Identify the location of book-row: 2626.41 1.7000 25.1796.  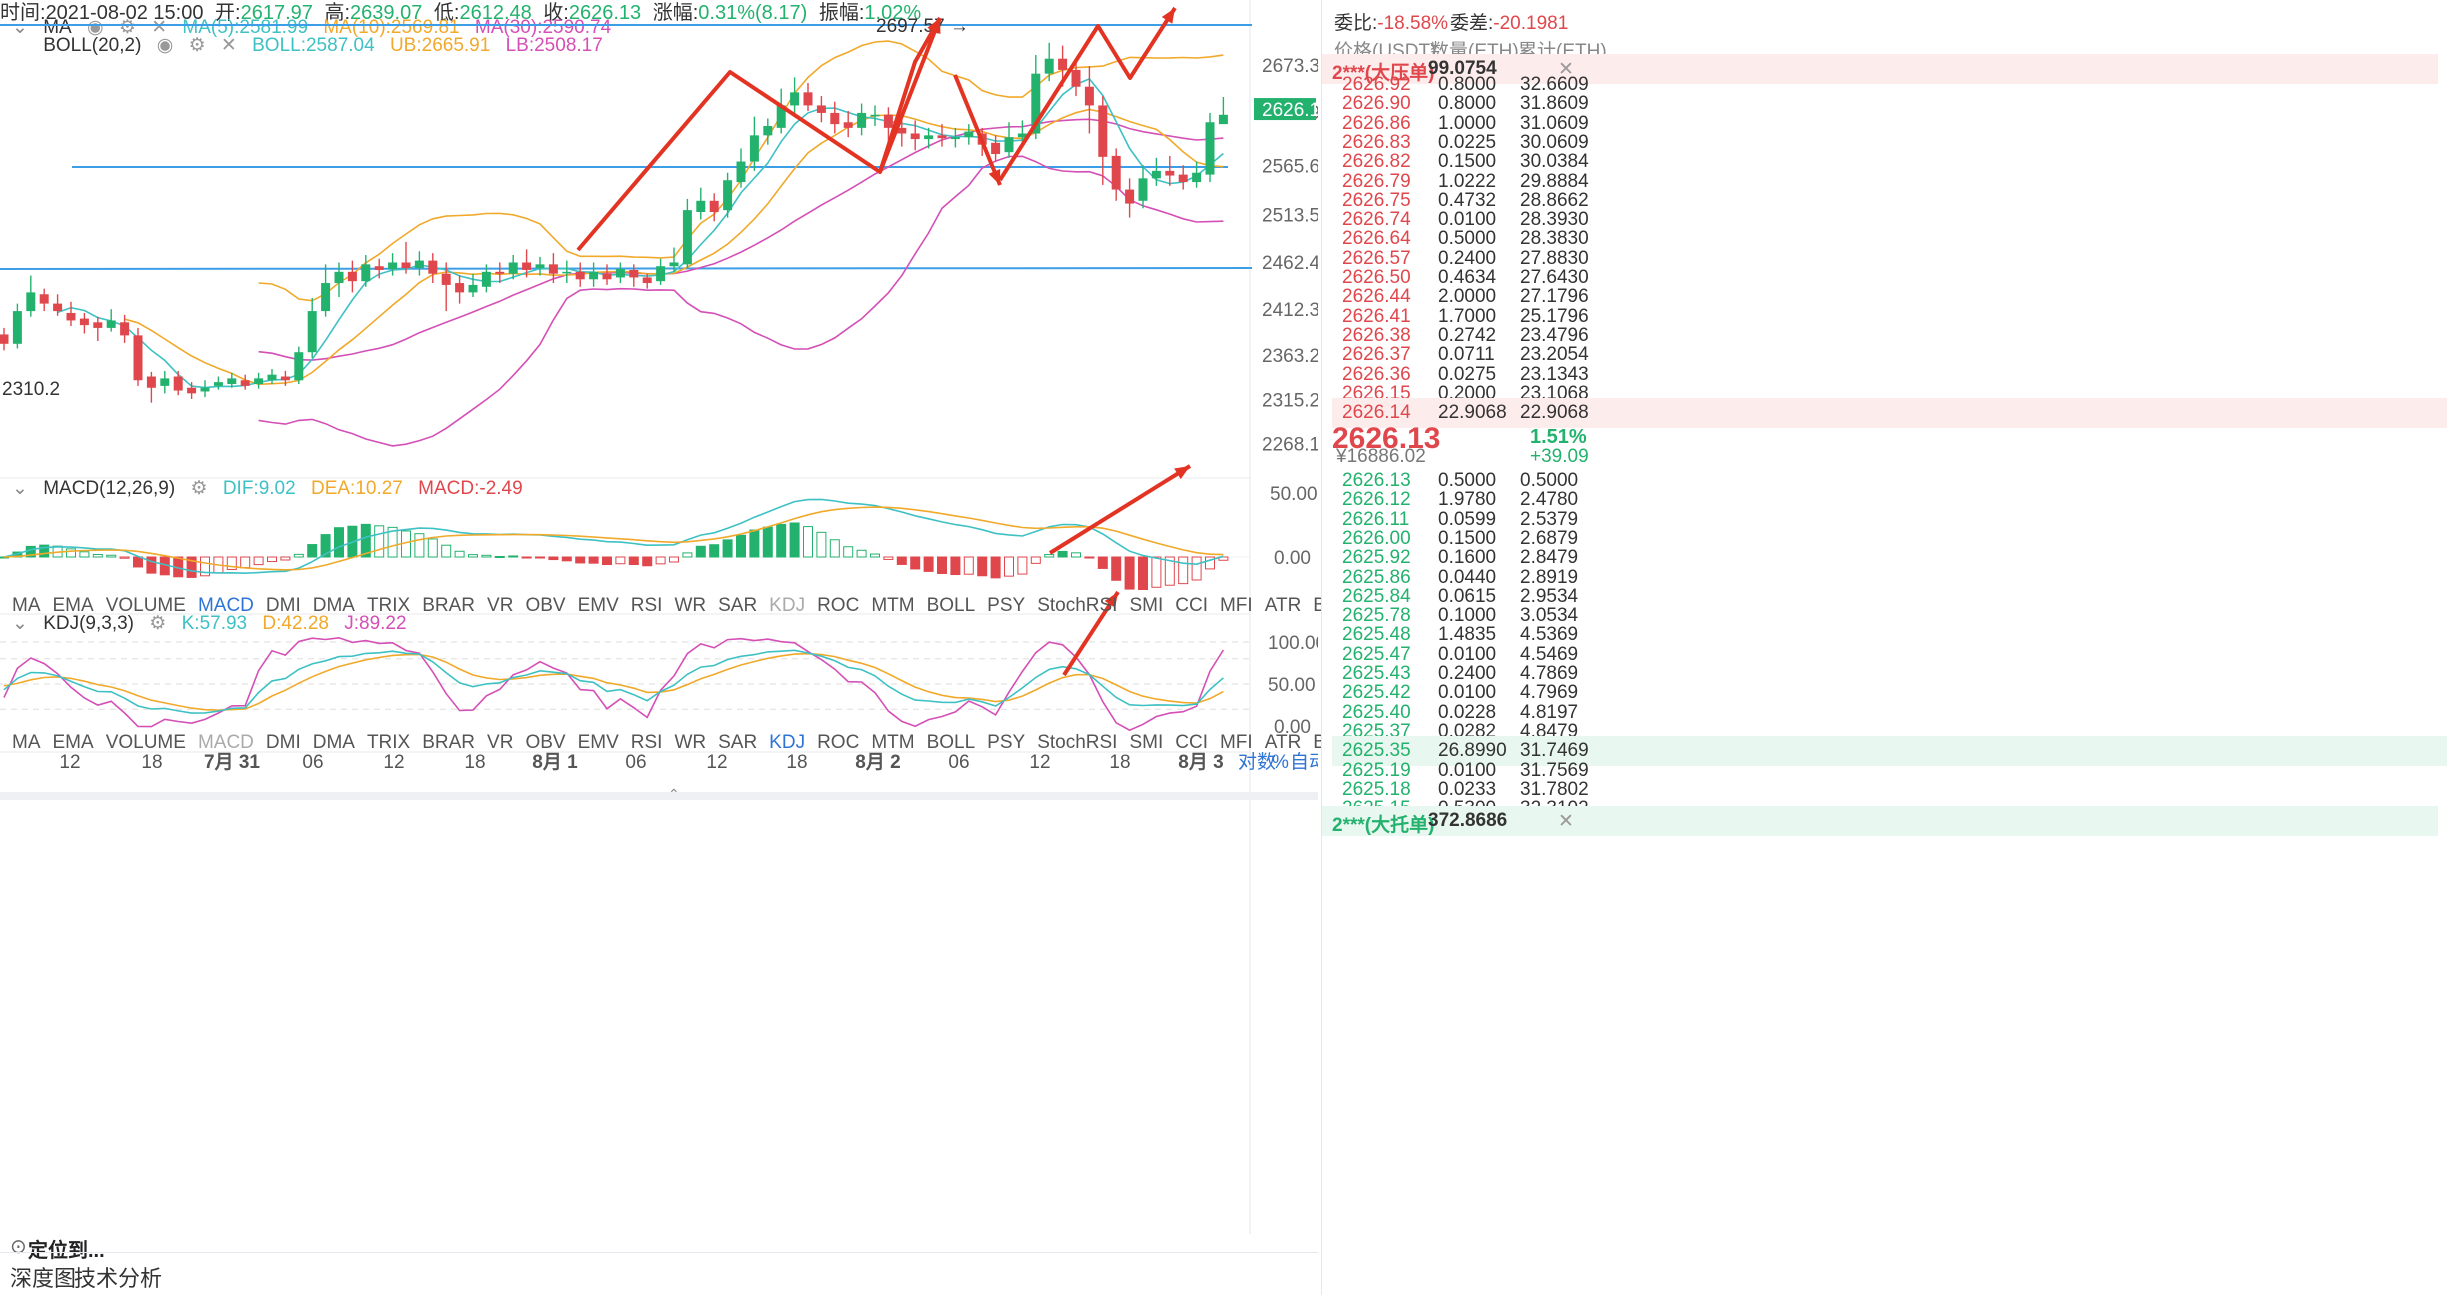
(1889, 317).